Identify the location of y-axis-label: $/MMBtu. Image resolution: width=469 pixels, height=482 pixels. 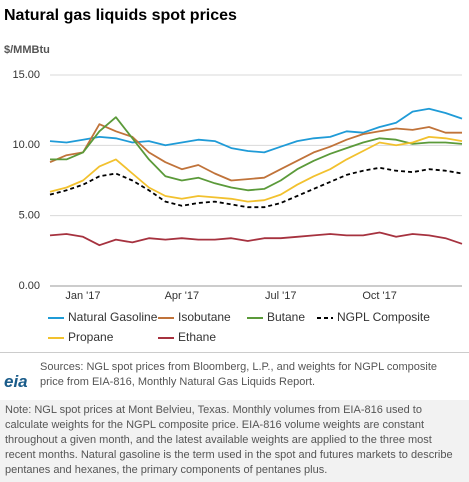
(27, 50).